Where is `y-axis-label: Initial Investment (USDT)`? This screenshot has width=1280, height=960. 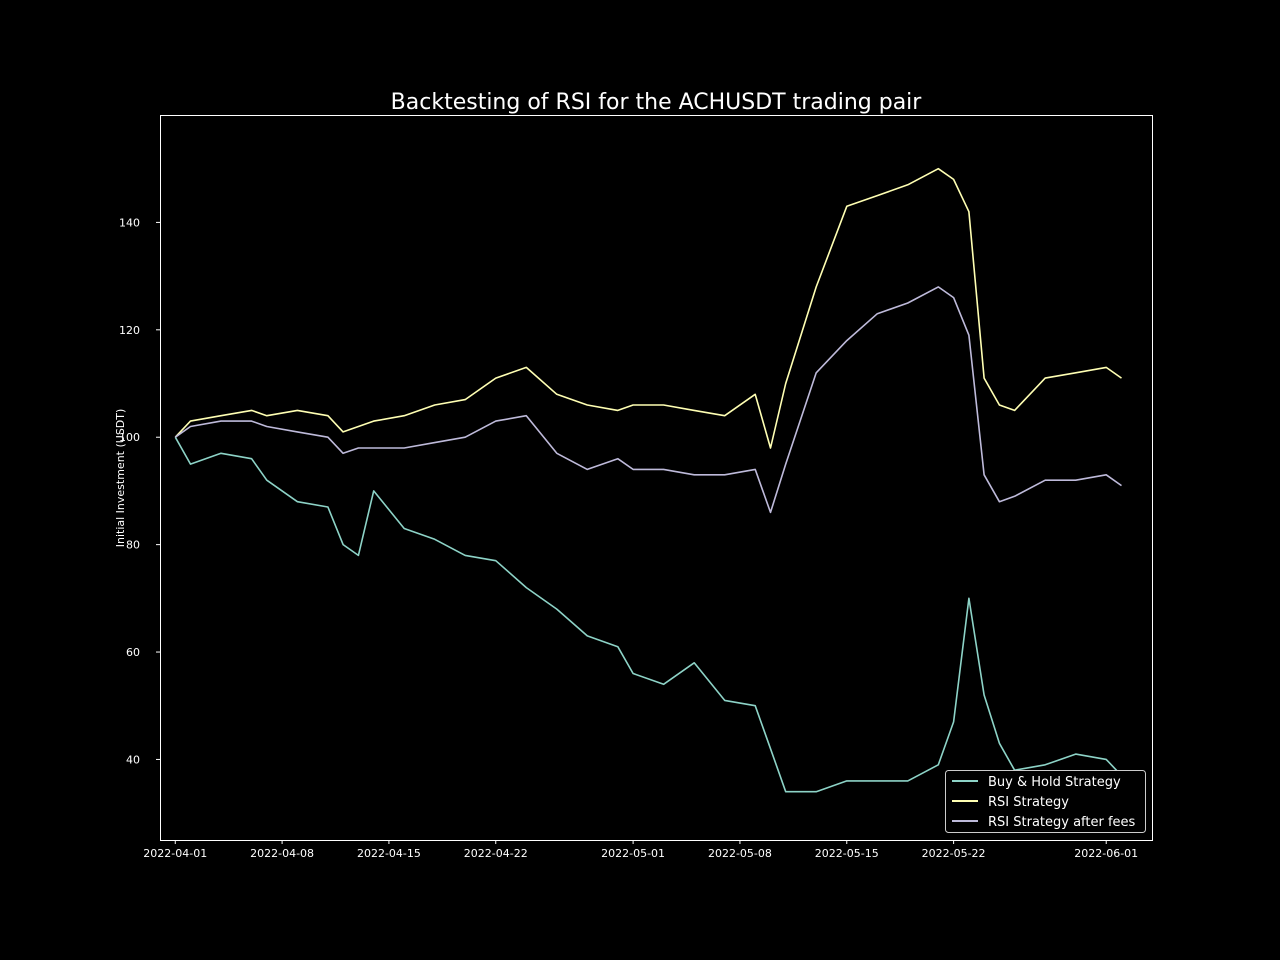 y-axis-label: Initial Investment (USDT) is located at coordinates (120, 478).